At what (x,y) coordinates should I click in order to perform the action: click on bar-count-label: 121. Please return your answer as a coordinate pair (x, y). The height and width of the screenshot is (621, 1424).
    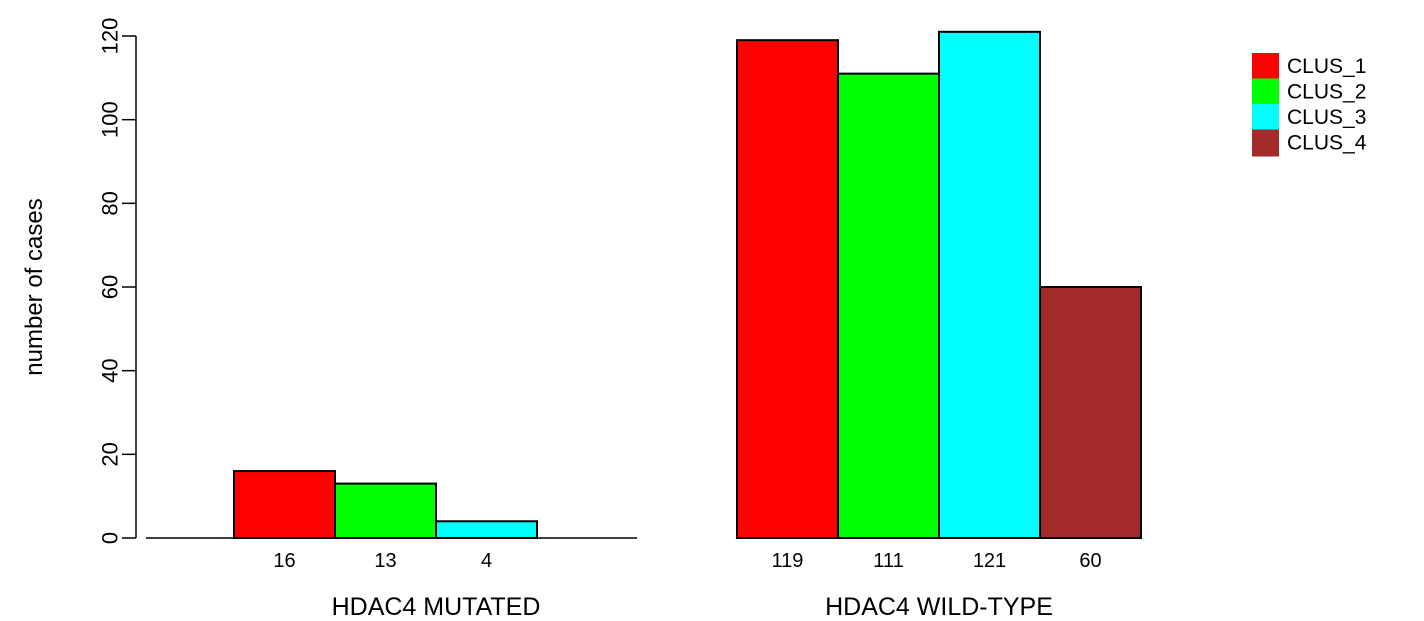
    Looking at the image, I should click on (989, 561).